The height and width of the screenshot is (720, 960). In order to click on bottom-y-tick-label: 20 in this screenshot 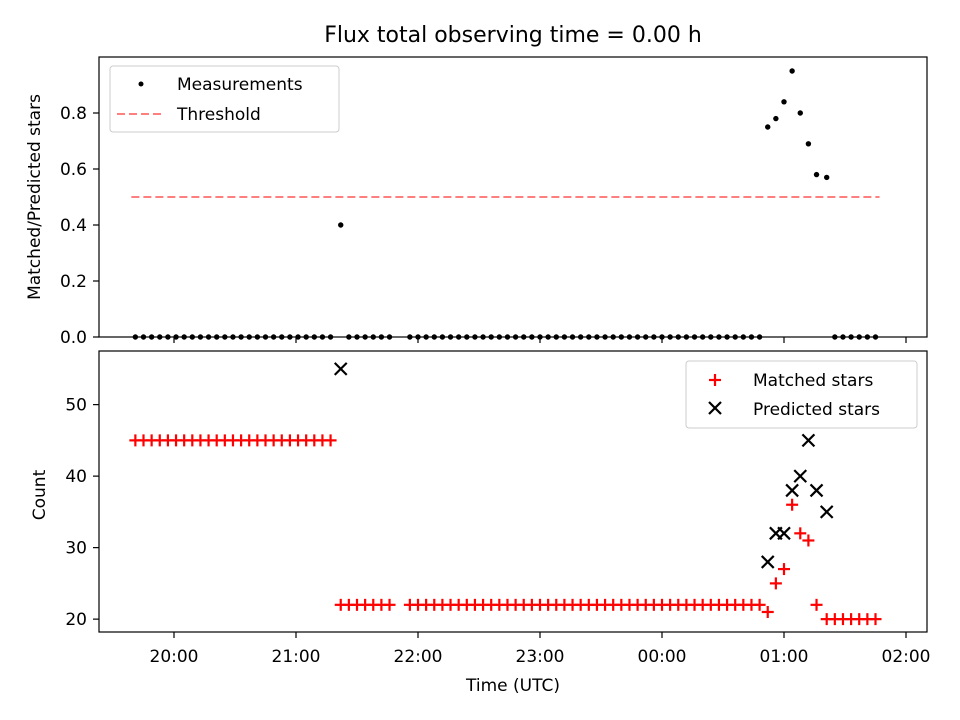, I will do `click(76, 620)`.